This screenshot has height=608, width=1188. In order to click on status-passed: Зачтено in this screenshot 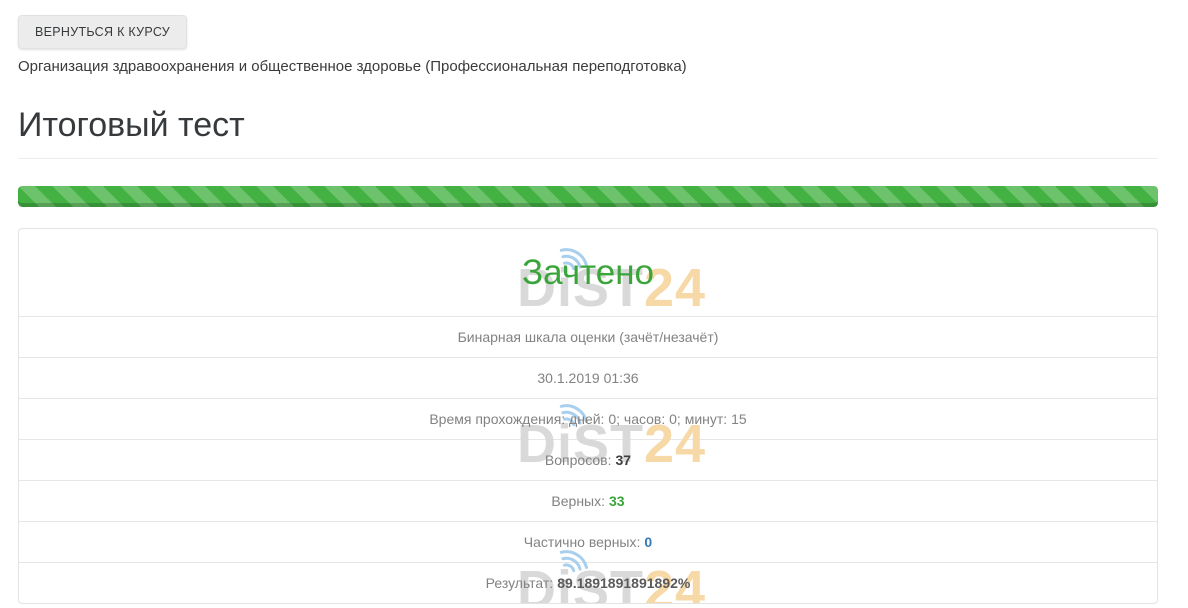, I will do `click(588, 272)`.